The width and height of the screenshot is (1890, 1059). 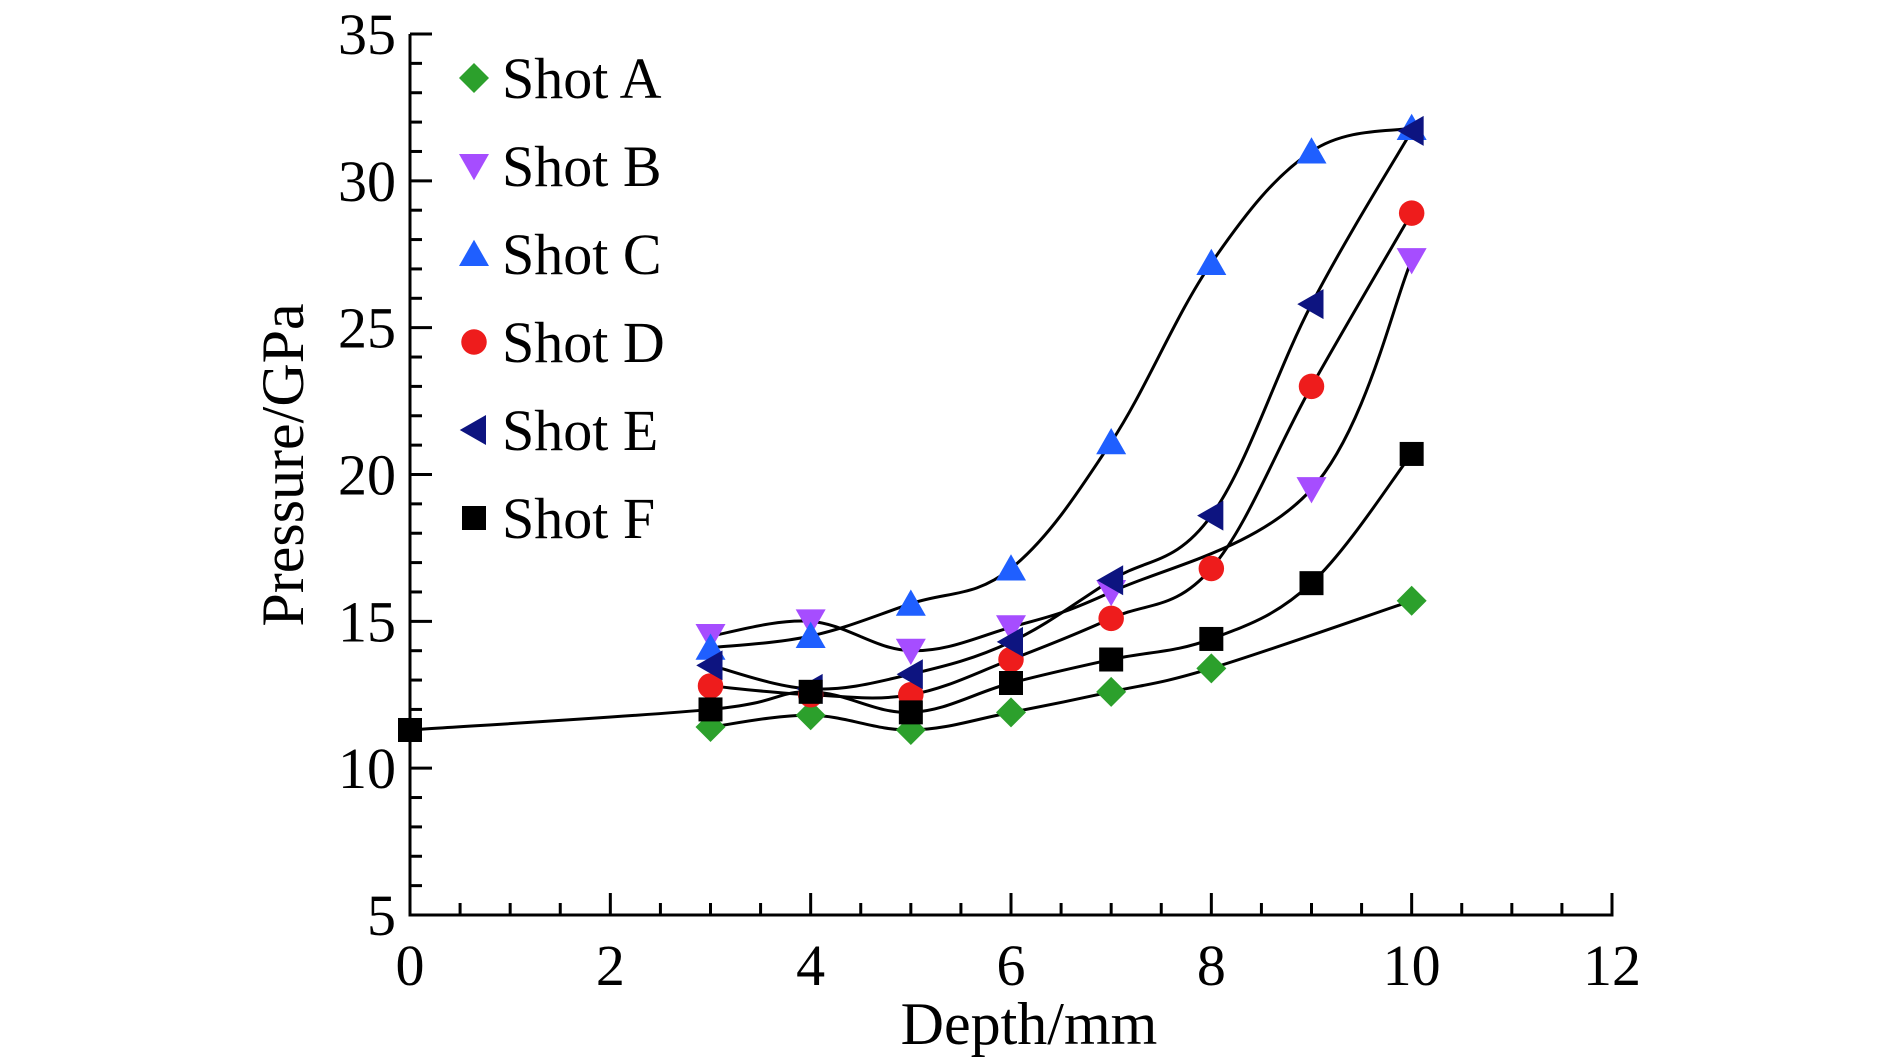 What do you see at coordinates (367, 181) in the screenshot?
I see `y-tick-label: 30` at bounding box center [367, 181].